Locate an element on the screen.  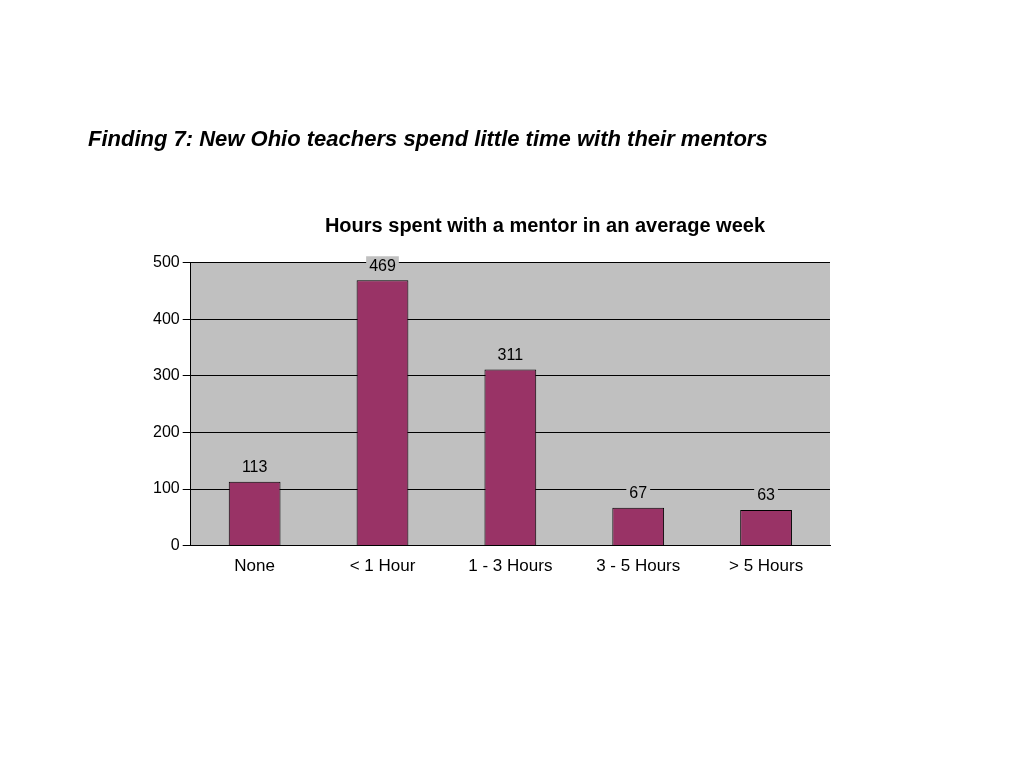
data-label: 67 is located at coordinates (638, 493).